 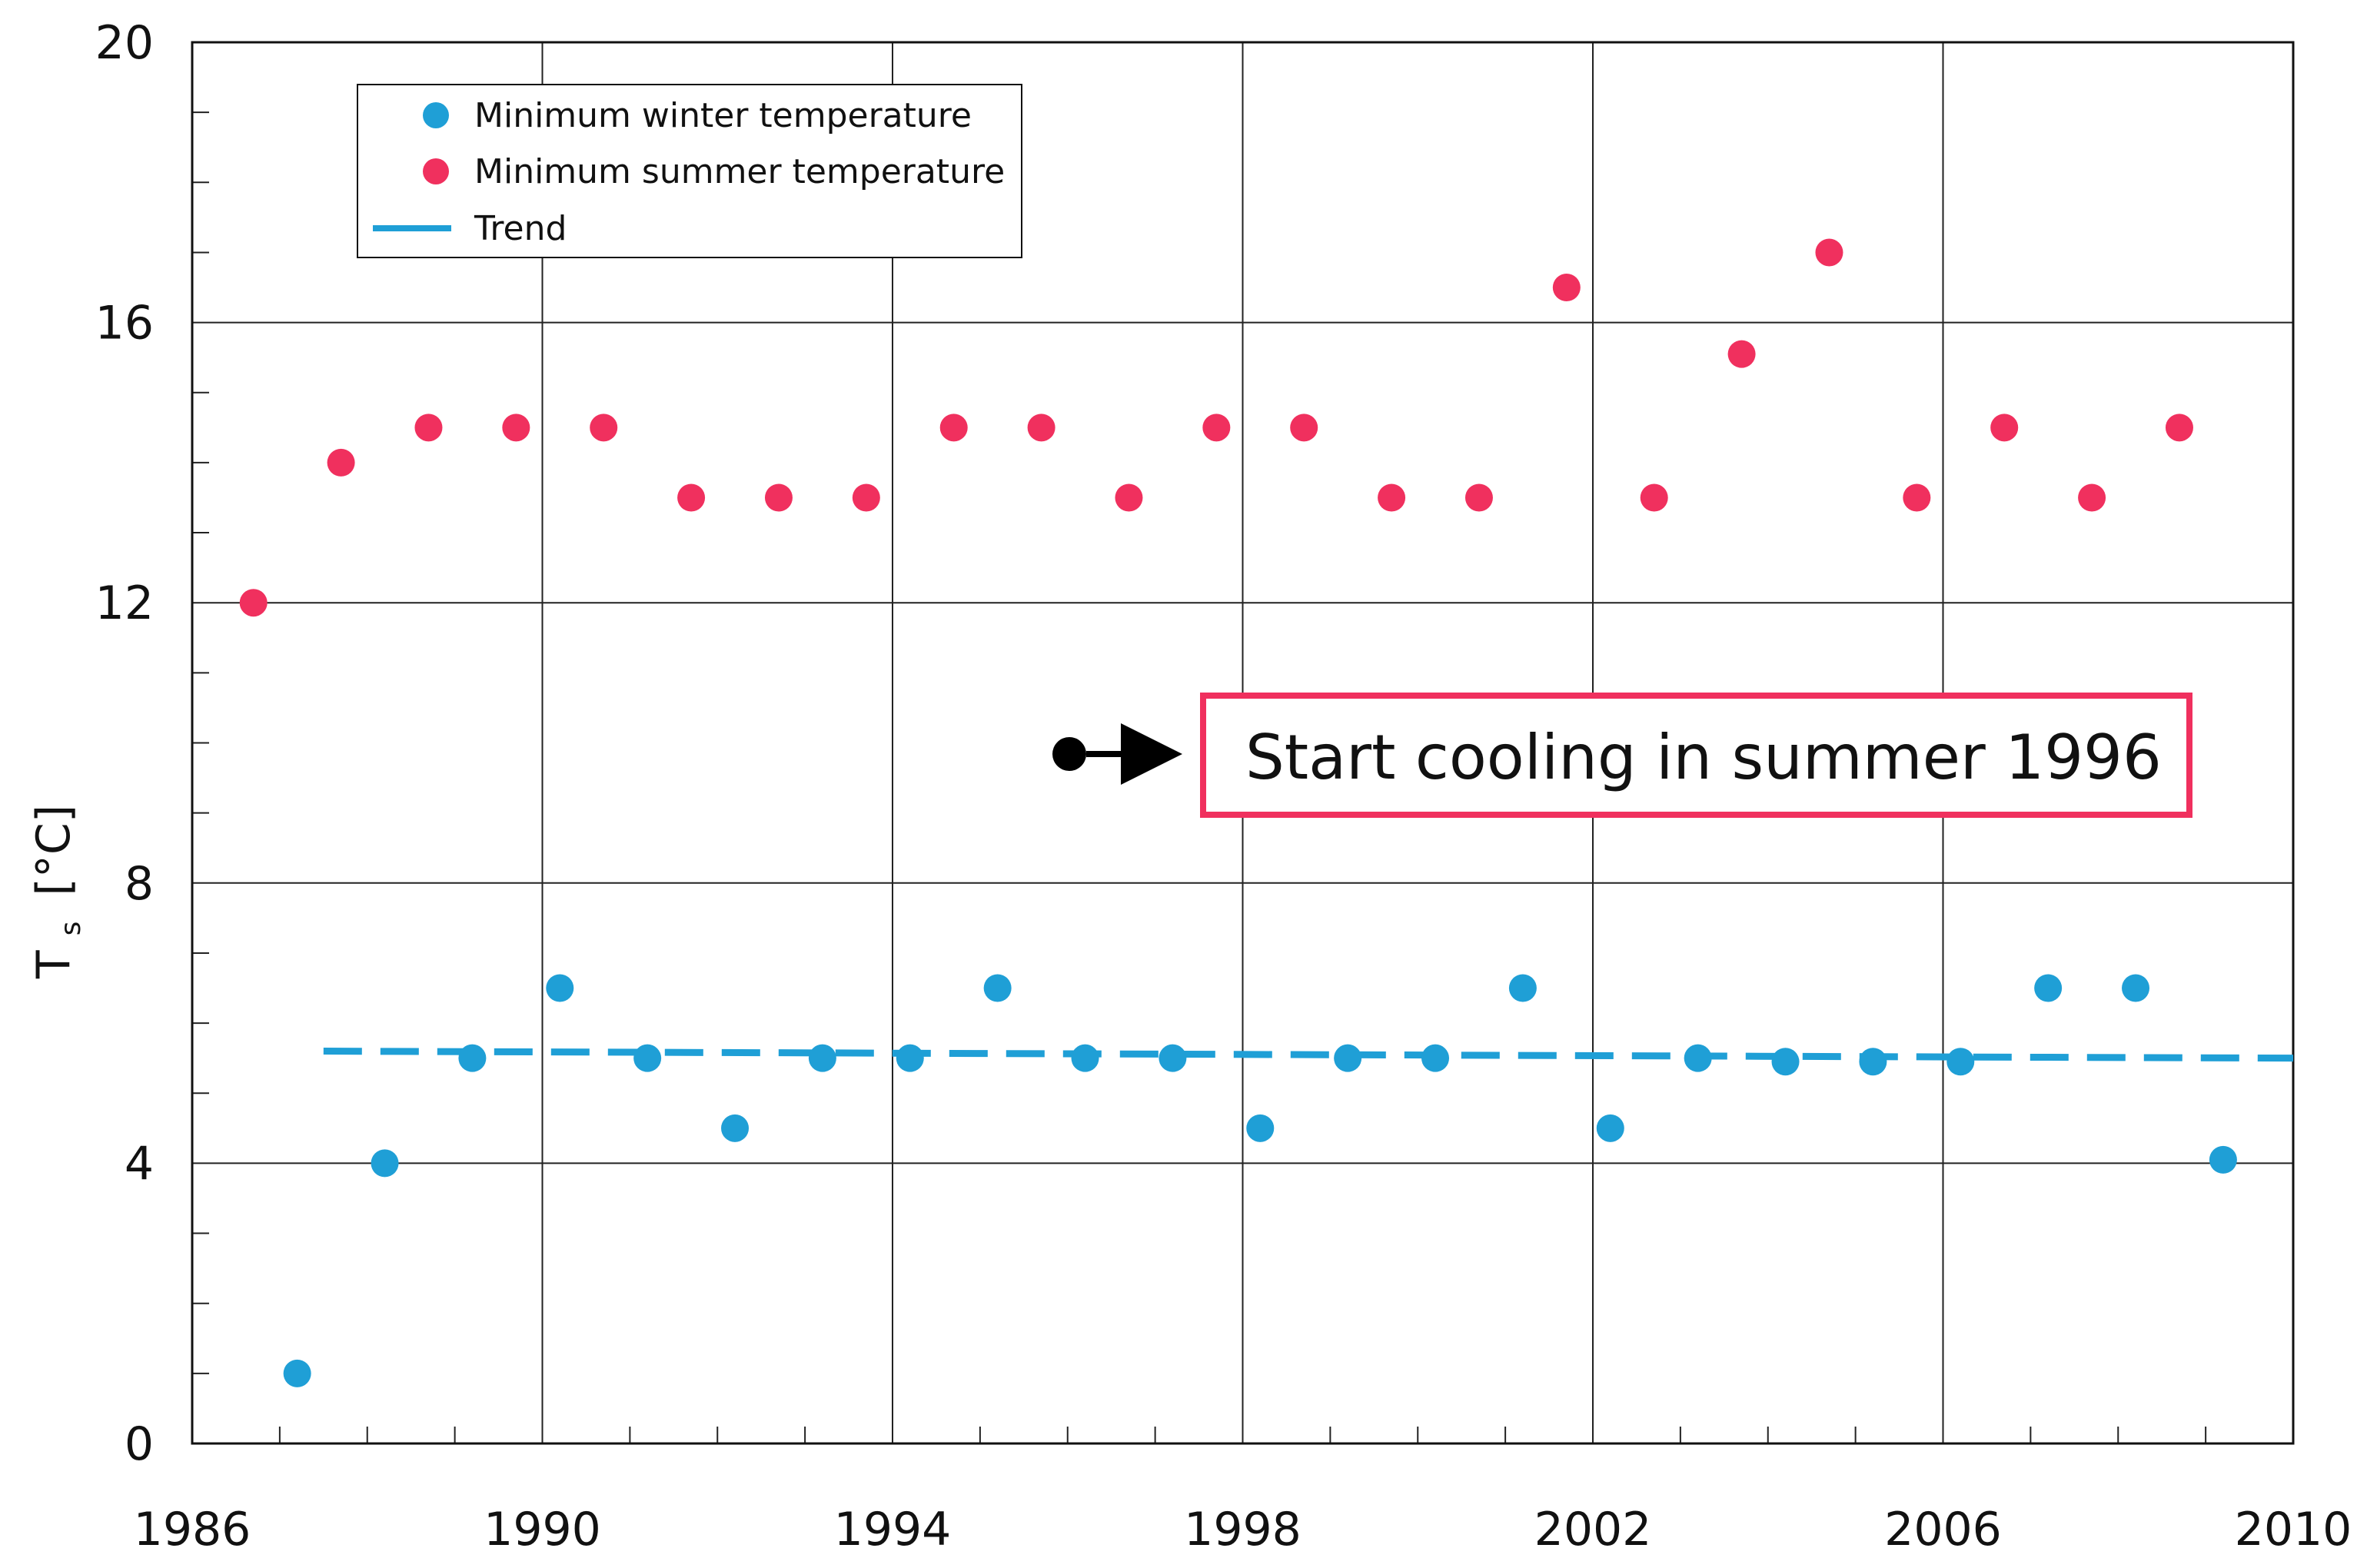 I want to click on y-tick-label: 0, so click(x=139, y=1444).